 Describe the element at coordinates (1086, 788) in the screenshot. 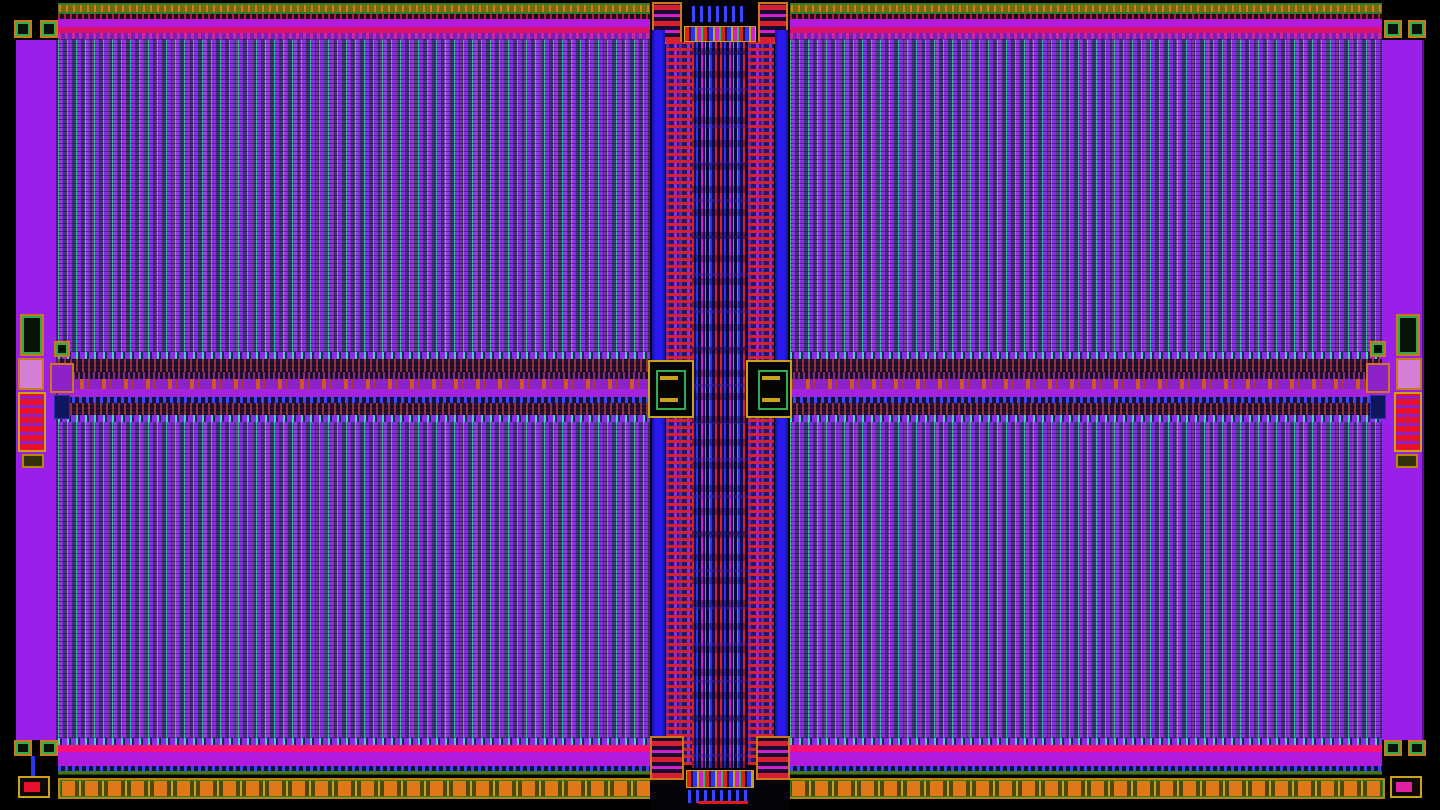

I see `bottom-power-band-right` at that location.